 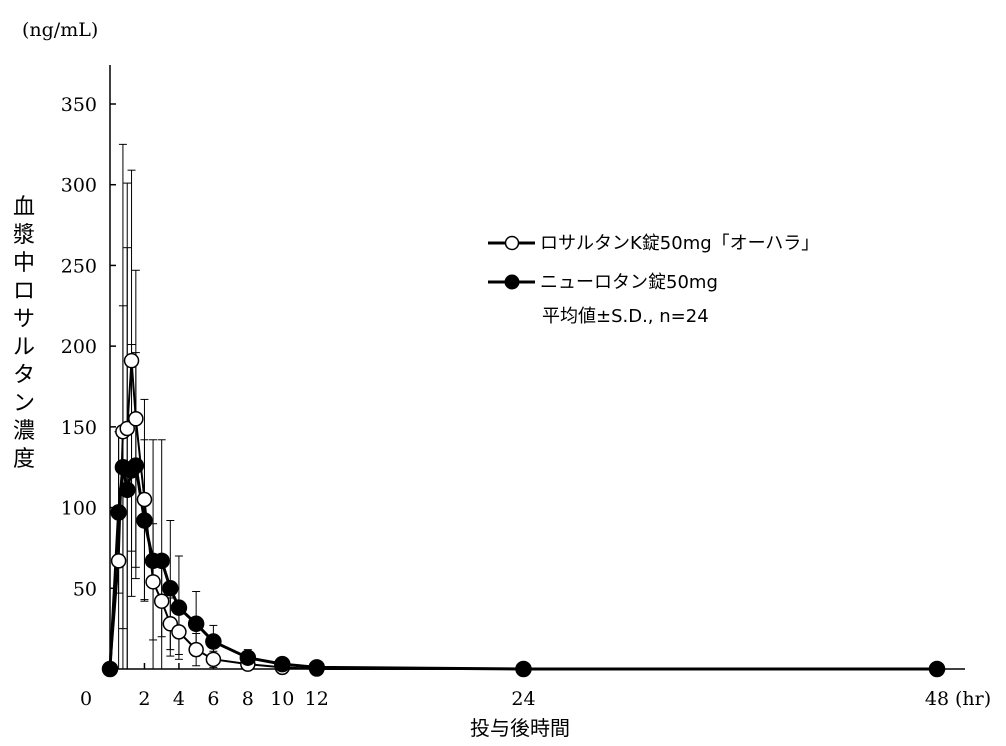 What do you see at coordinates (24, 235) in the screenshot?
I see `y-axis-title-char: 漿` at bounding box center [24, 235].